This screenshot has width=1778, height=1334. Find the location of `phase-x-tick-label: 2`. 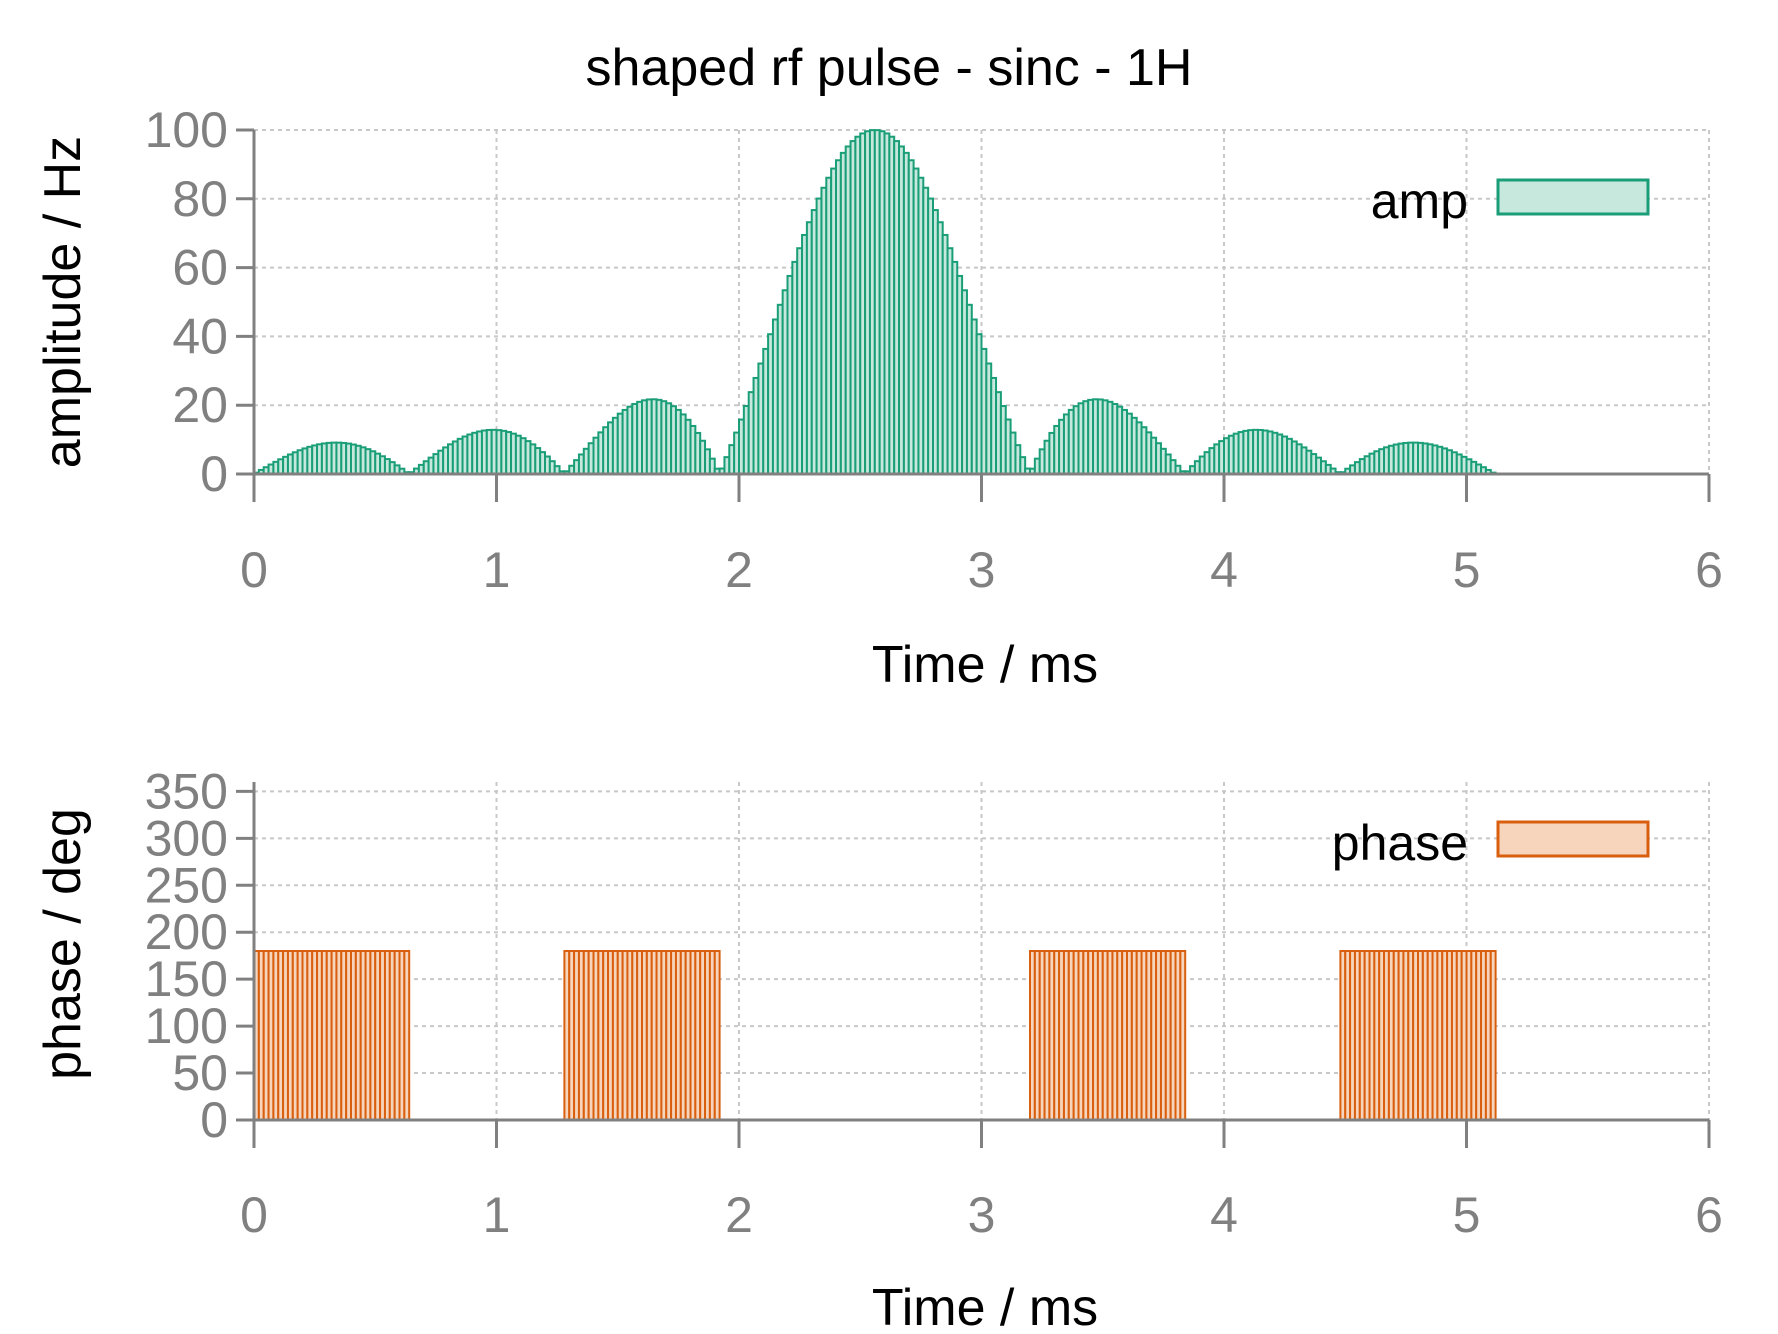

phase-x-tick-label: 2 is located at coordinates (739, 1215).